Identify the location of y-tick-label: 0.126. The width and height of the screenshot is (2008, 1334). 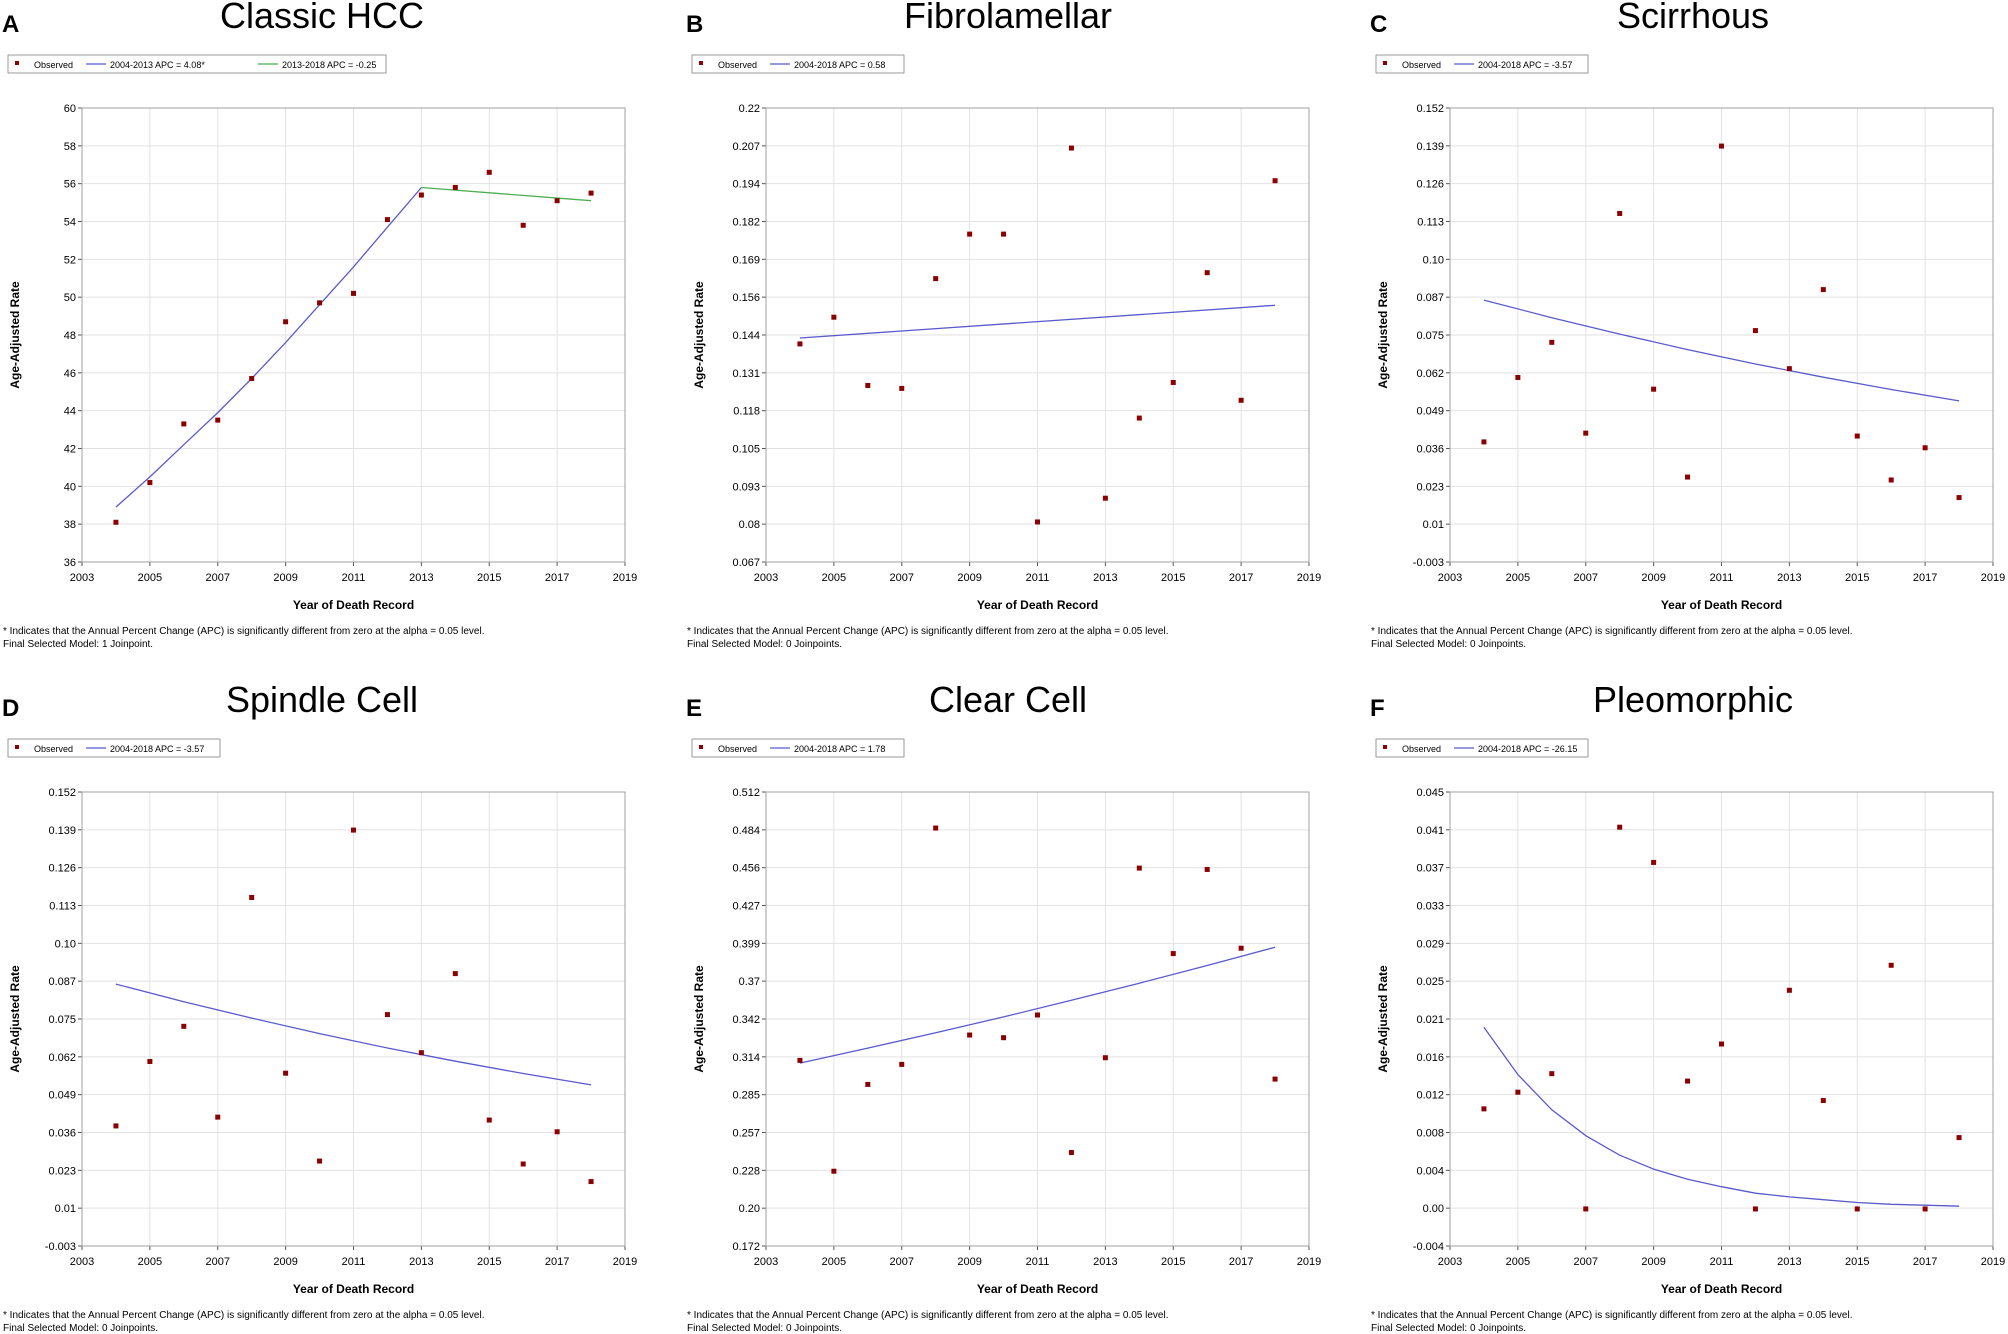
(1430, 185).